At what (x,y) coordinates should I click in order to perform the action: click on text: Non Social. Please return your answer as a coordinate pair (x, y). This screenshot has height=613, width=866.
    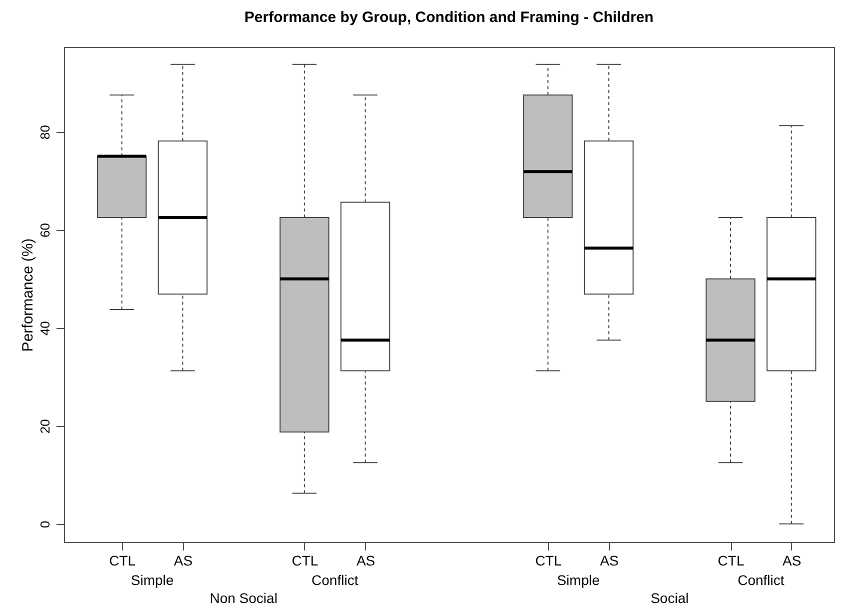
    Looking at the image, I should click on (244, 598).